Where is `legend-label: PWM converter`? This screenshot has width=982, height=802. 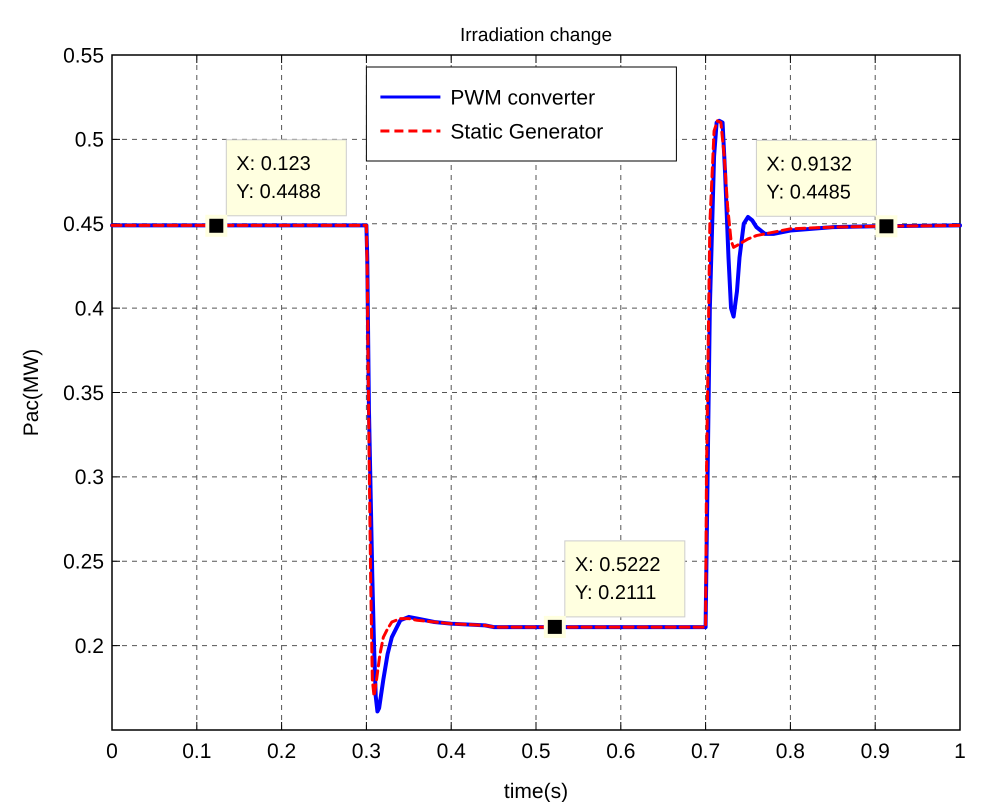 legend-label: PWM converter is located at coordinates (523, 98).